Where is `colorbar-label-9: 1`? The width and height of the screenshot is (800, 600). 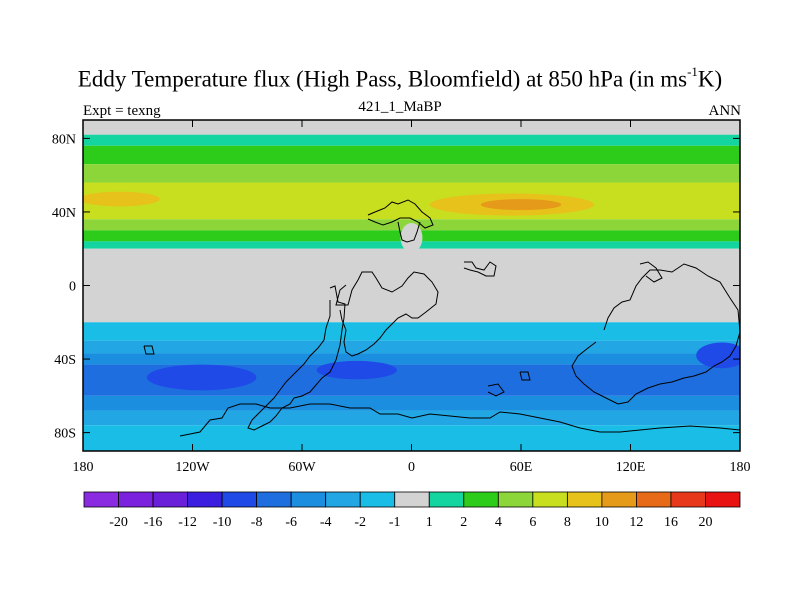
colorbar-label-9: 1 is located at coordinates (429, 522).